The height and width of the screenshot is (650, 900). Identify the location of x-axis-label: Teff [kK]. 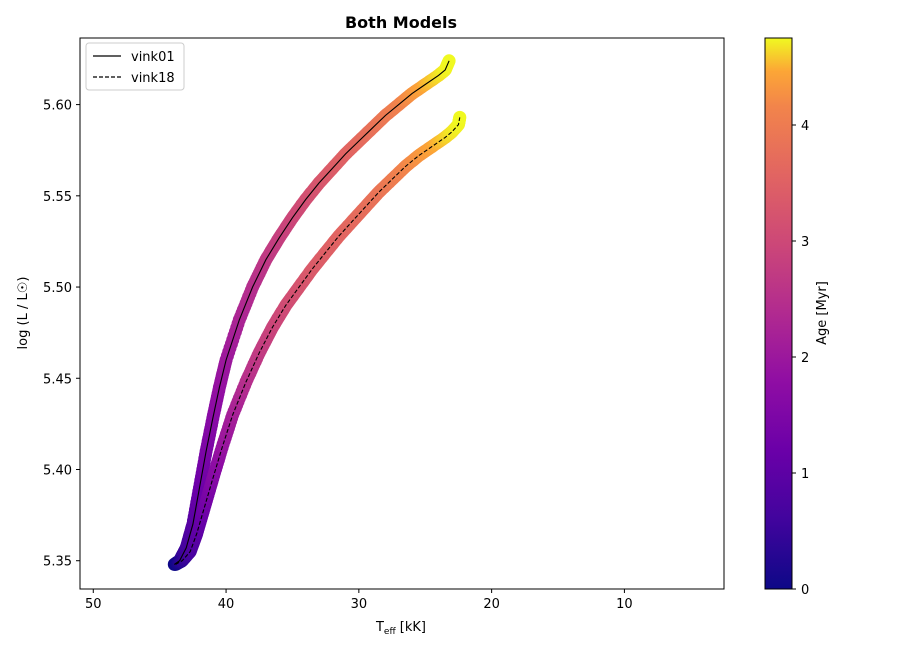
(400, 628).